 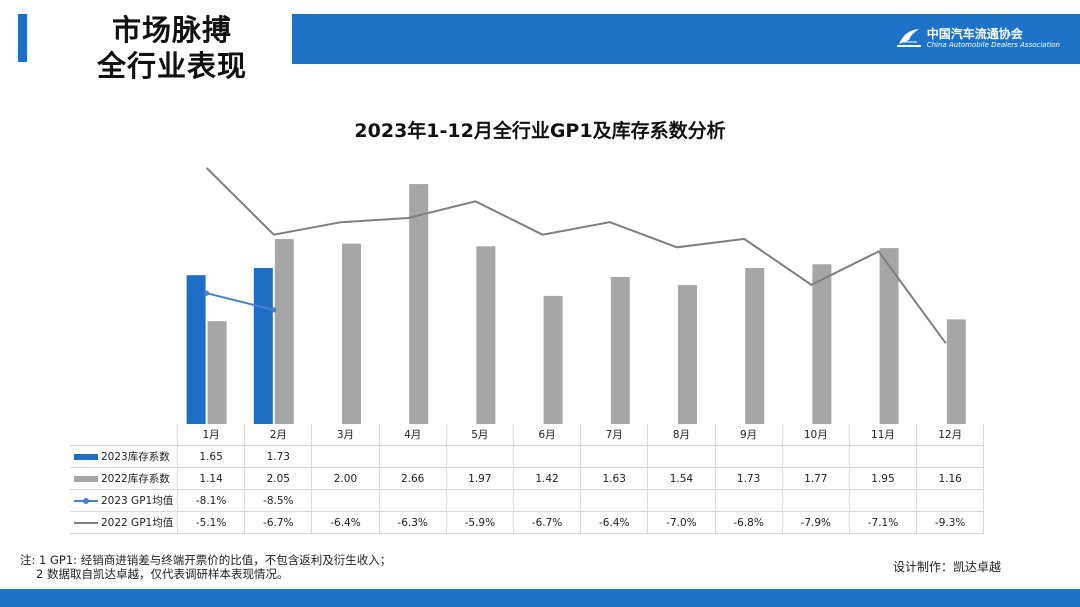 I want to click on data-label-2-9: 1.73, so click(x=748, y=478).